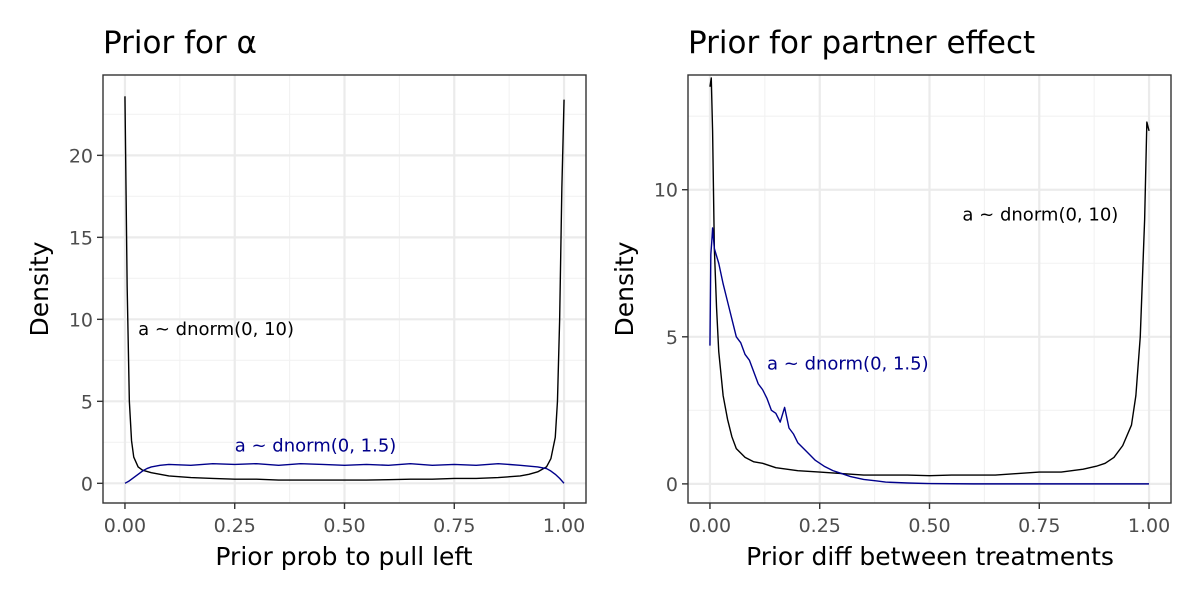 The height and width of the screenshot is (604, 1200). What do you see at coordinates (930, 556) in the screenshot?
I see `x-axis-label: Prior diff between treatments` at bounding box center [930, 556].